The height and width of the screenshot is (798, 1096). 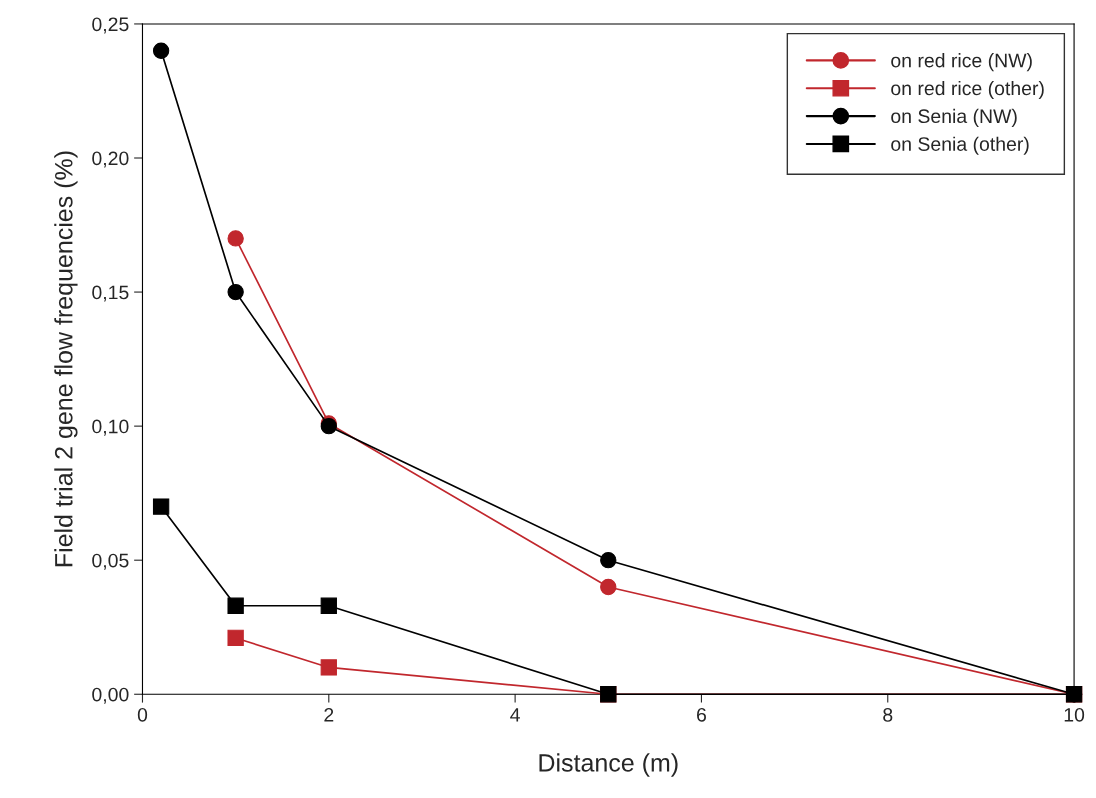 I want to click on y-tick-label: 0,05, so click(x=110, y=561).